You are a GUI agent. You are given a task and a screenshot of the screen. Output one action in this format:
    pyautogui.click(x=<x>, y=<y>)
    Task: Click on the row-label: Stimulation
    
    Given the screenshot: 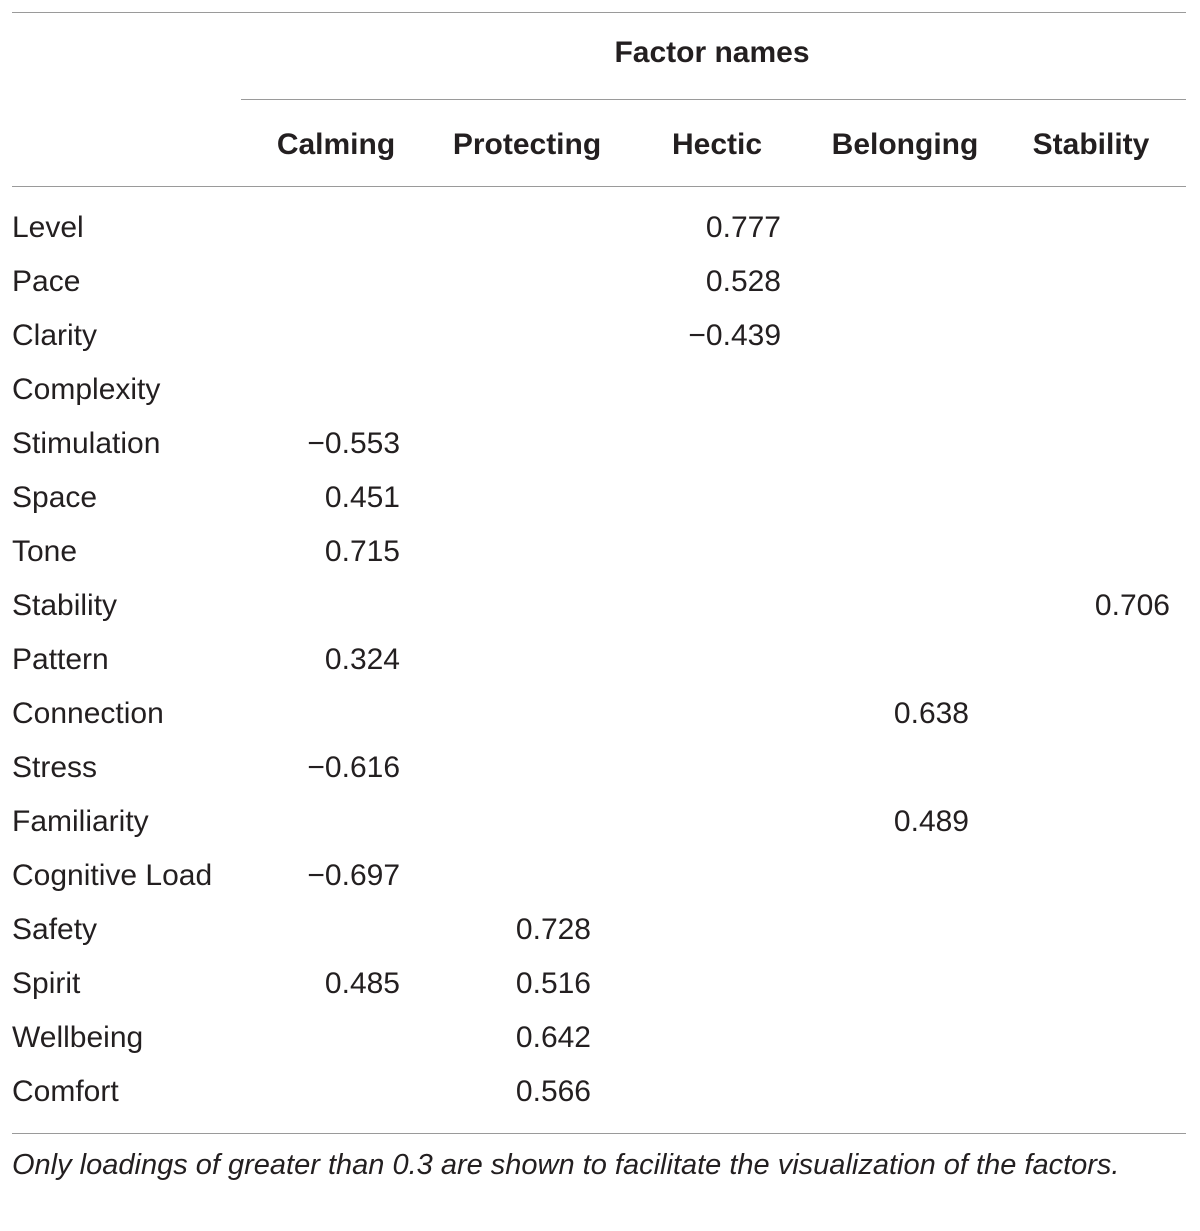 What is the action you would take?
    pyautogui.click(x=86, y=443)
    